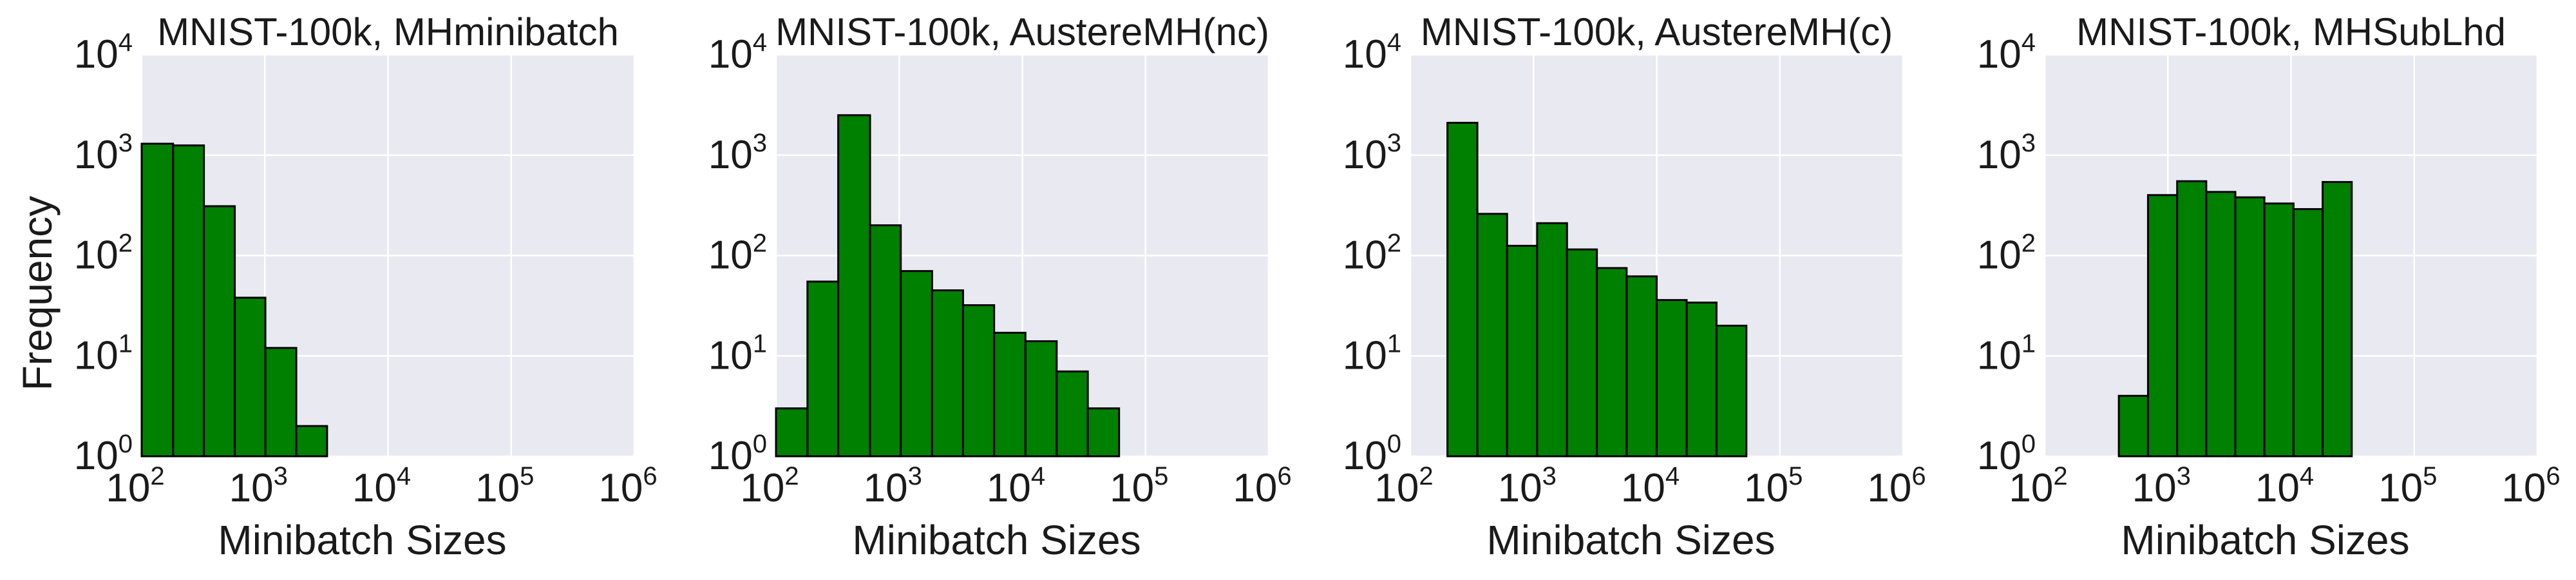 The height and width of the screenshot is (580, 2576). Describe the element at coordinates (1022, 32) in the screenshot. I see `chart-title: MNIST-100k, AustereMH(nc)` at that location.